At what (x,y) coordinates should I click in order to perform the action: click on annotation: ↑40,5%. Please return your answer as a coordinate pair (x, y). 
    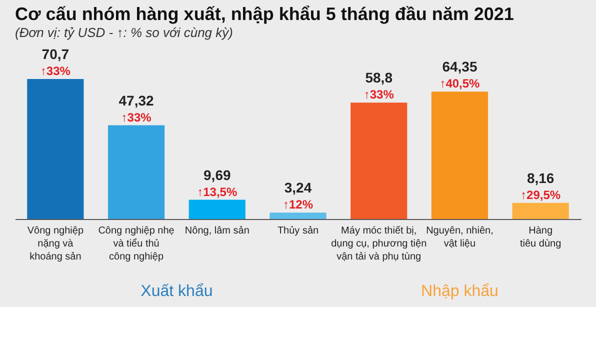
    Looking at the image, I should click on (460, 83).